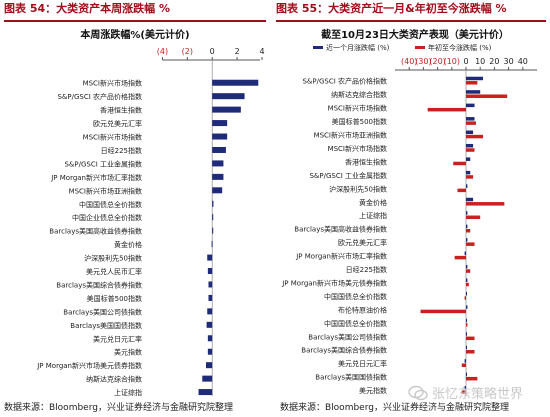  I want to click on chart-title: 本周涨跌幅%(美元计价), so click(134, 34).